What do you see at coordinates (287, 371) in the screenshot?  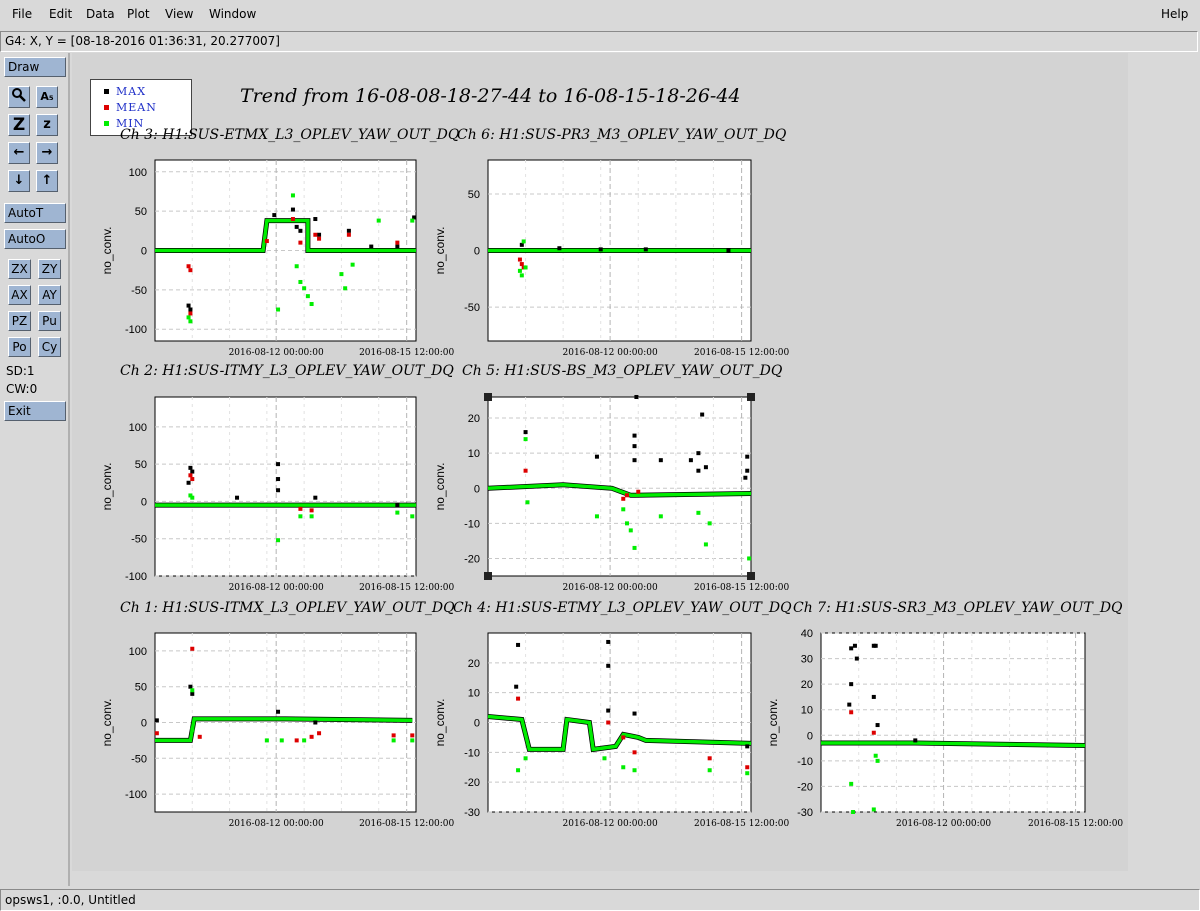 I see `chart-title-ch2: Ch 2: H1:SUS-ITMY_L3_OPLEV_YAW_OUT_DQ` at bounding box center [287, 371].